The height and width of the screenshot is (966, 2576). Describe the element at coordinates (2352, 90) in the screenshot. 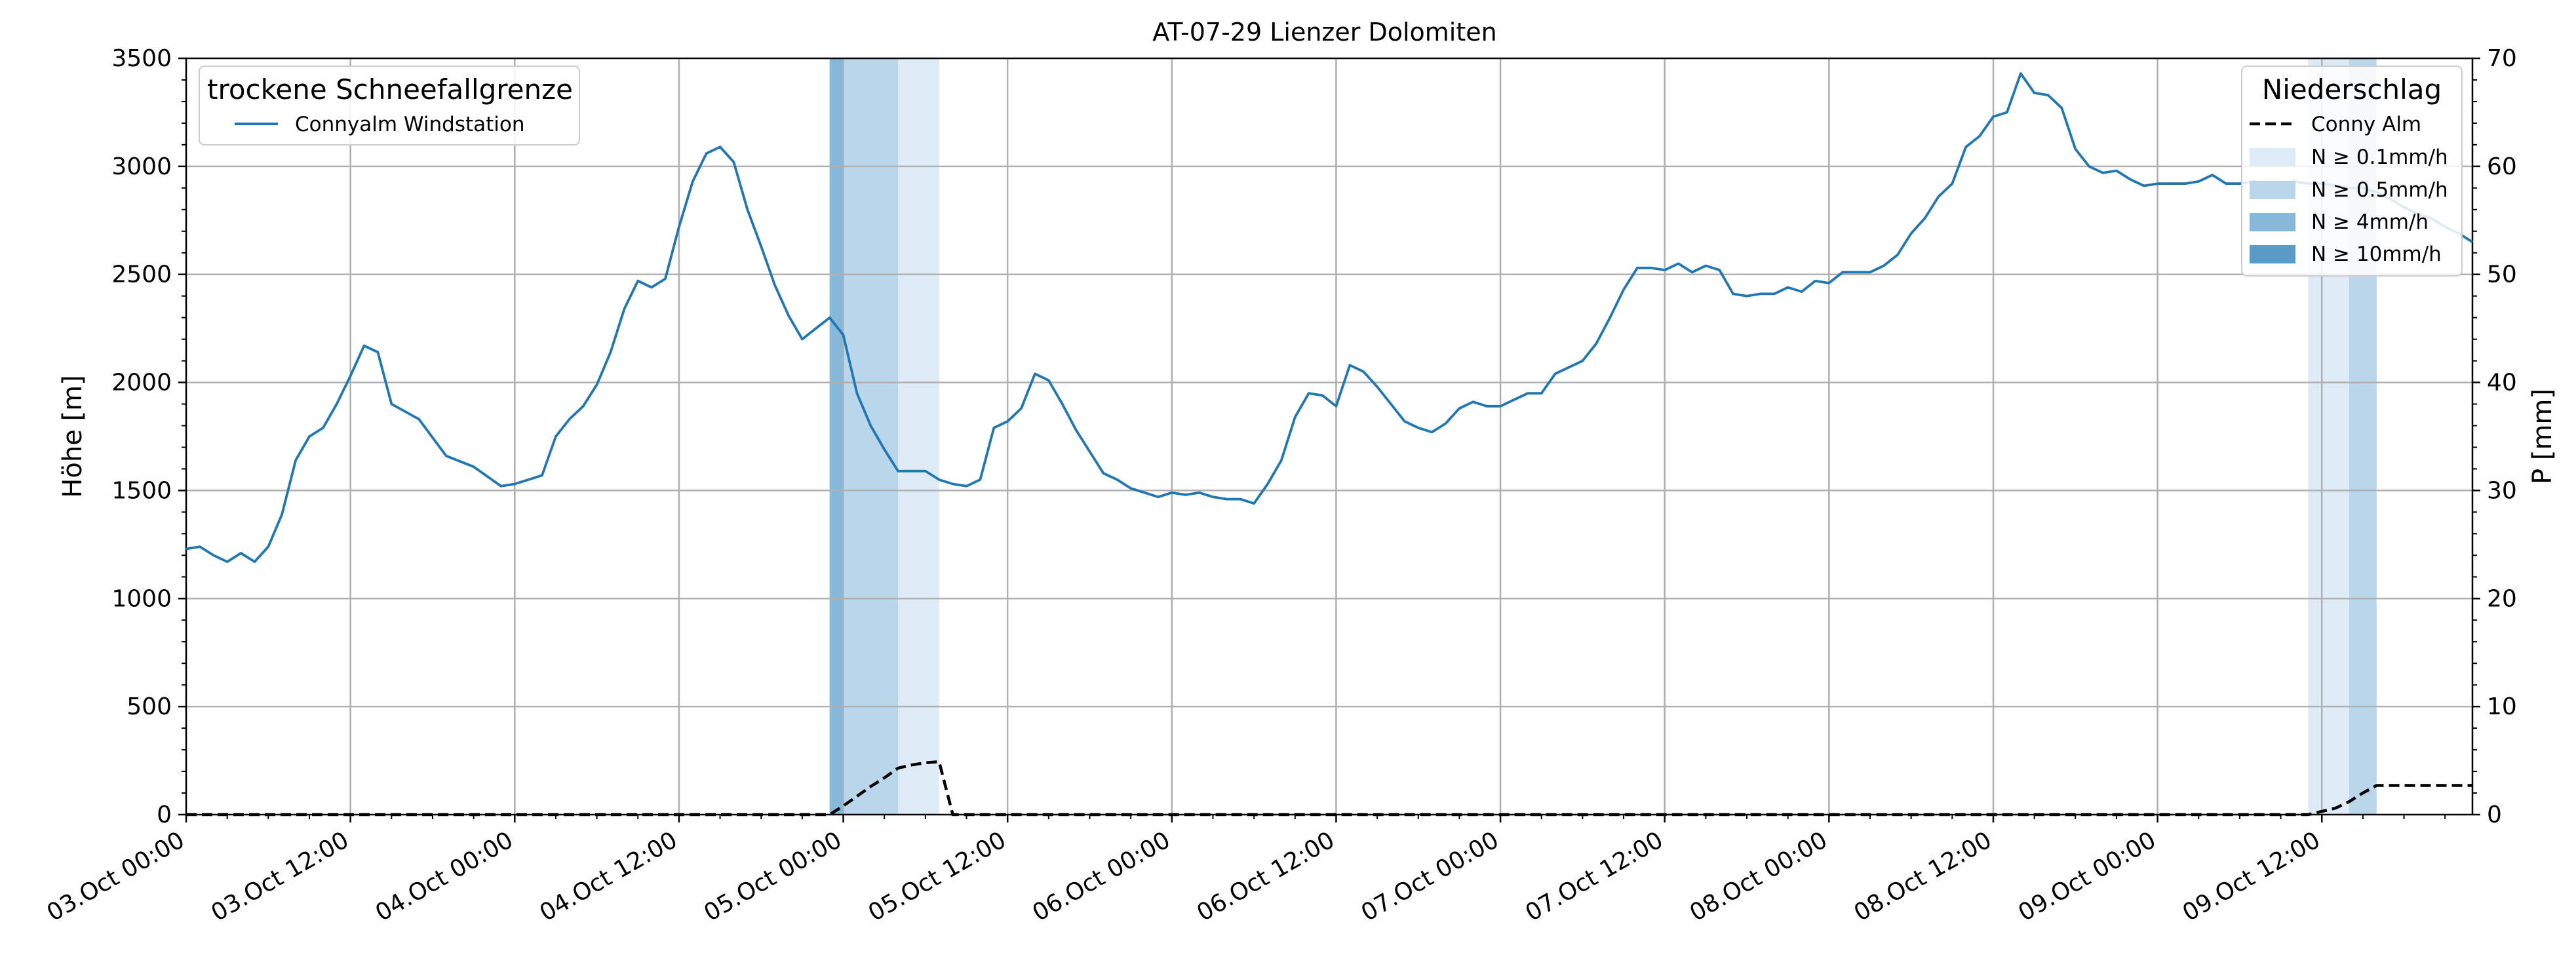

I see `legend-precipitation-title: Niederschlag` at that location.